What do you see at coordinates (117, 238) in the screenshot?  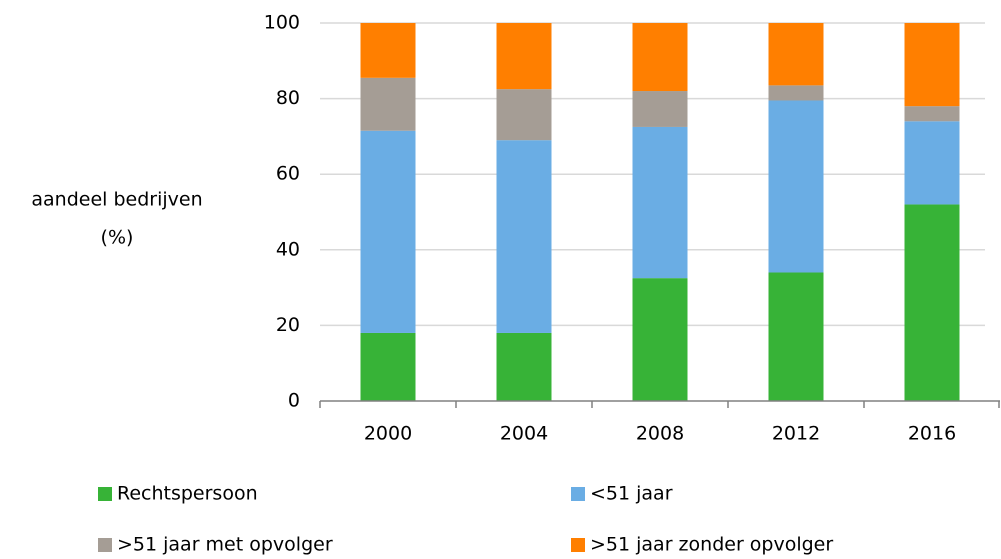 I see `y-axis-label: (%)` at bounding box center [117, 238].